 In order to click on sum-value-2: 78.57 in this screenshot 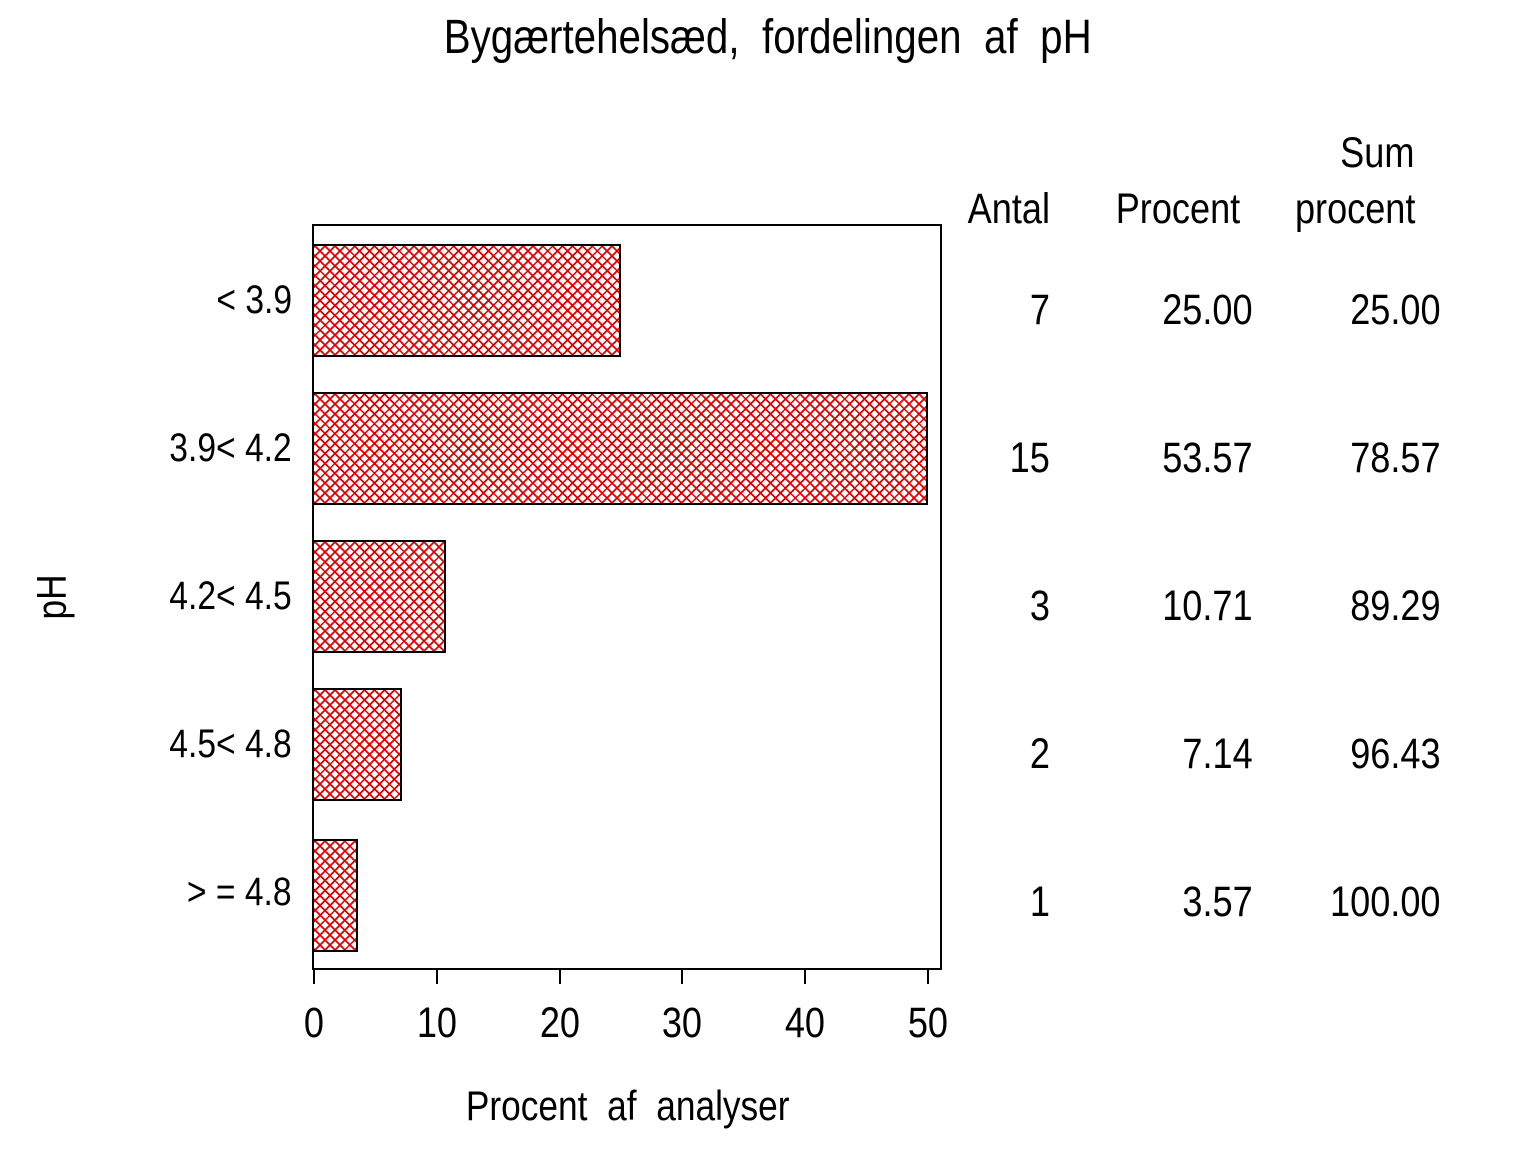, I will do `click(1395, 458)`.